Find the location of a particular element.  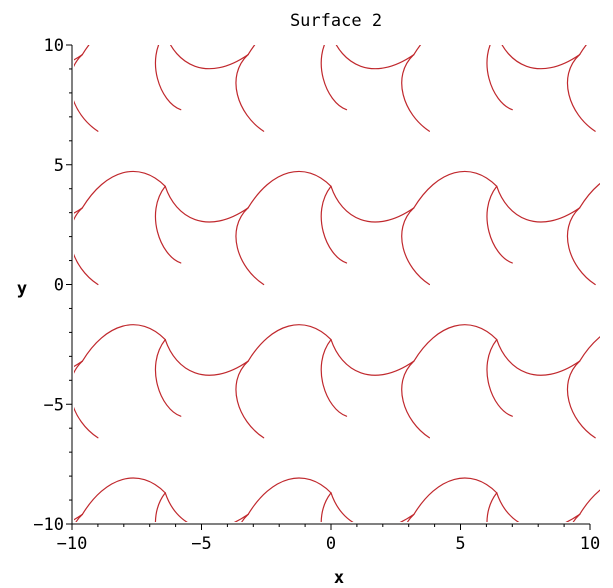

x-ticks: −10 −5 0 5 10 is located at coordinates (328, 539).